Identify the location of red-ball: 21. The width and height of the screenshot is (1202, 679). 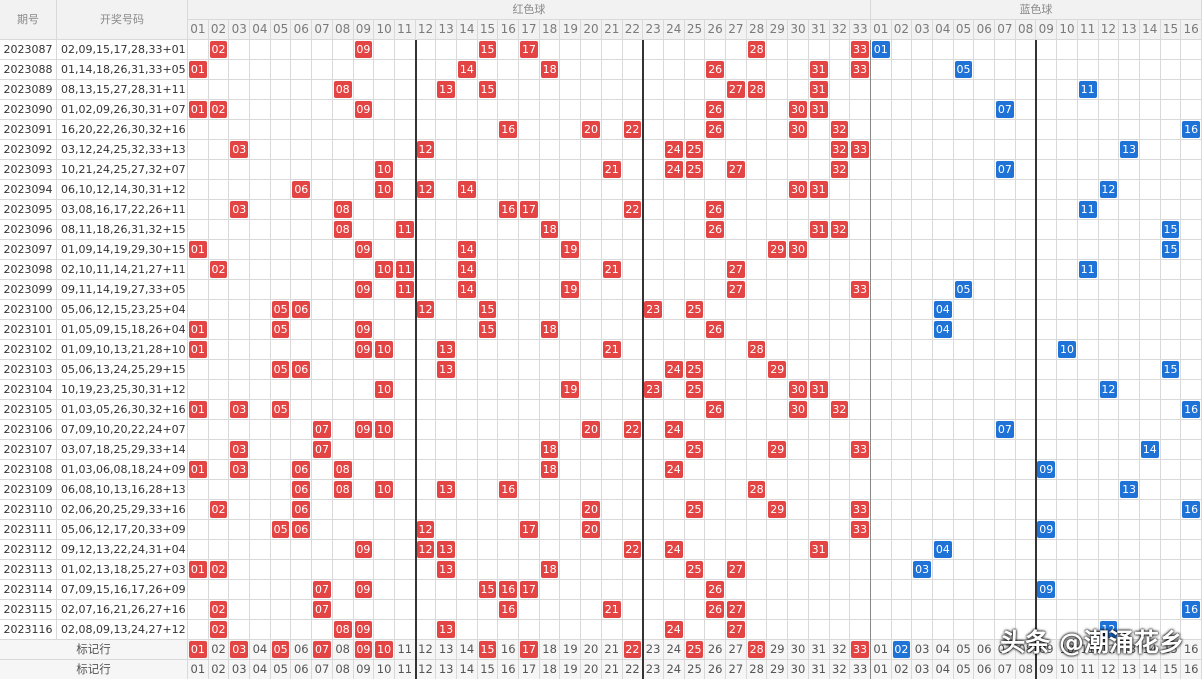
(611, 349).